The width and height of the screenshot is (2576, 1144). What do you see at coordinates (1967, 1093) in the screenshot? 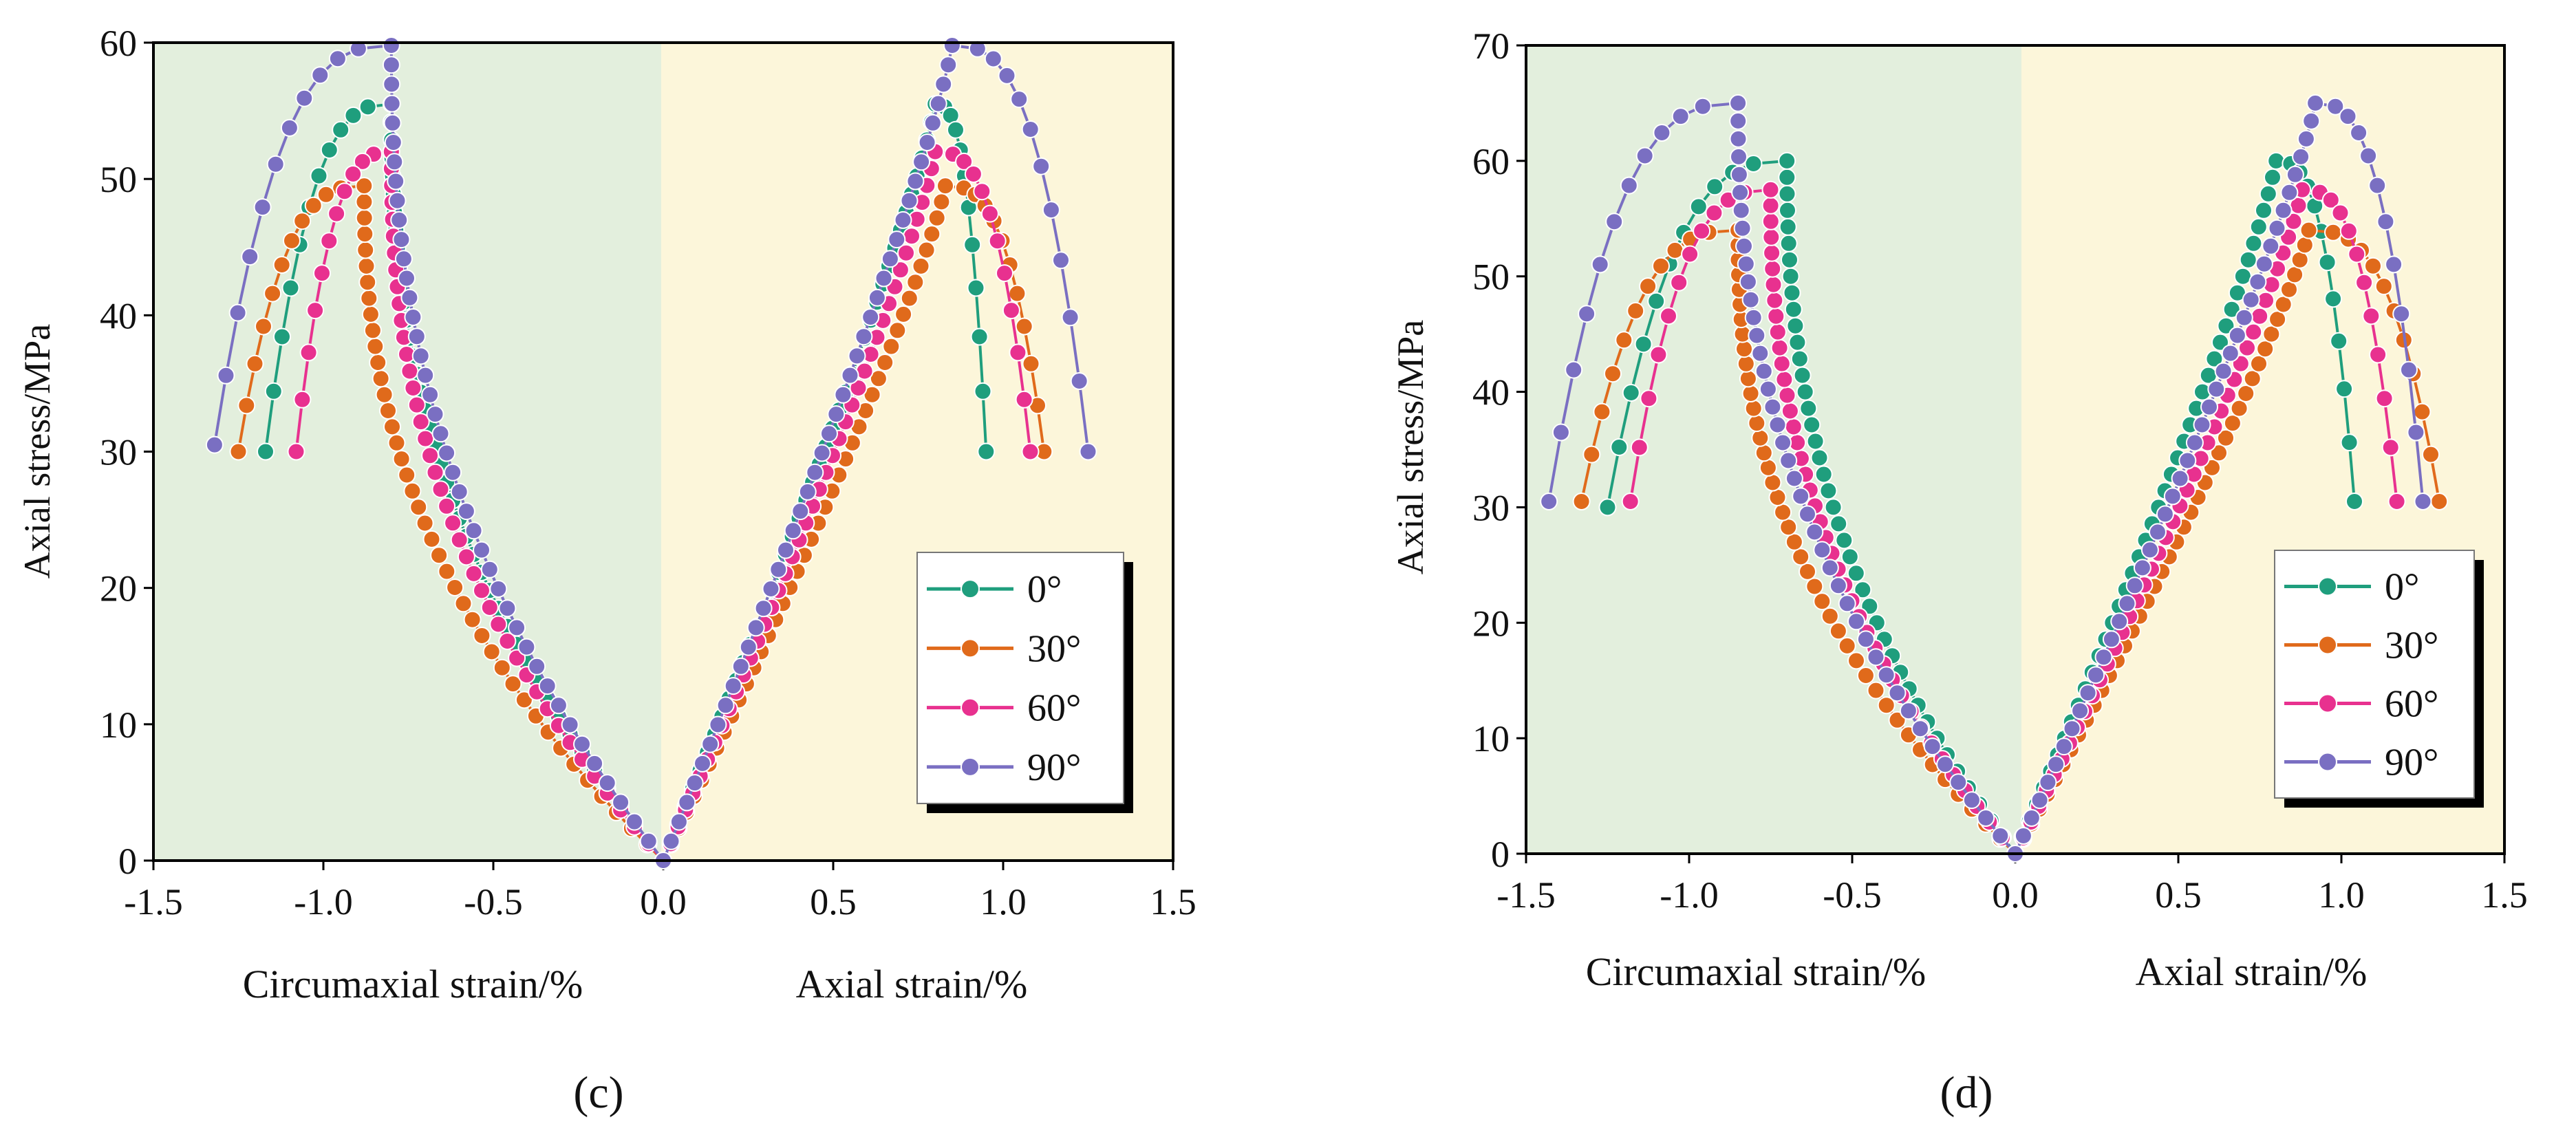
I see `panel-label: (d)` at bounding box center [1967, 1093].